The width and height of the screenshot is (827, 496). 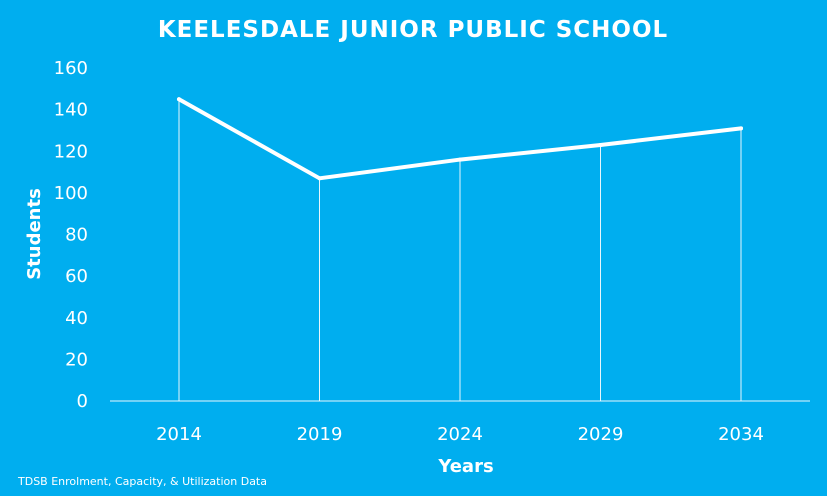 What do you see at coordinates (76, 318) in the screenshot?
I see `y-tick-label: 40` at bounding box center [76, 318].